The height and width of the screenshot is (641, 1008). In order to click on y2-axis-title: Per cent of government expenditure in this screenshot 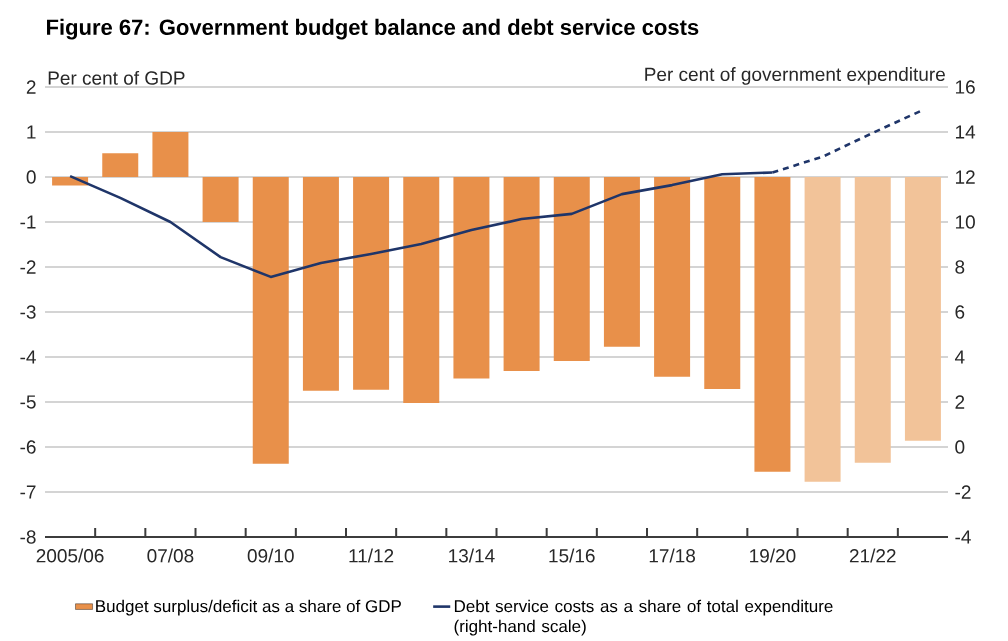, I will do `click(795, 76)`.